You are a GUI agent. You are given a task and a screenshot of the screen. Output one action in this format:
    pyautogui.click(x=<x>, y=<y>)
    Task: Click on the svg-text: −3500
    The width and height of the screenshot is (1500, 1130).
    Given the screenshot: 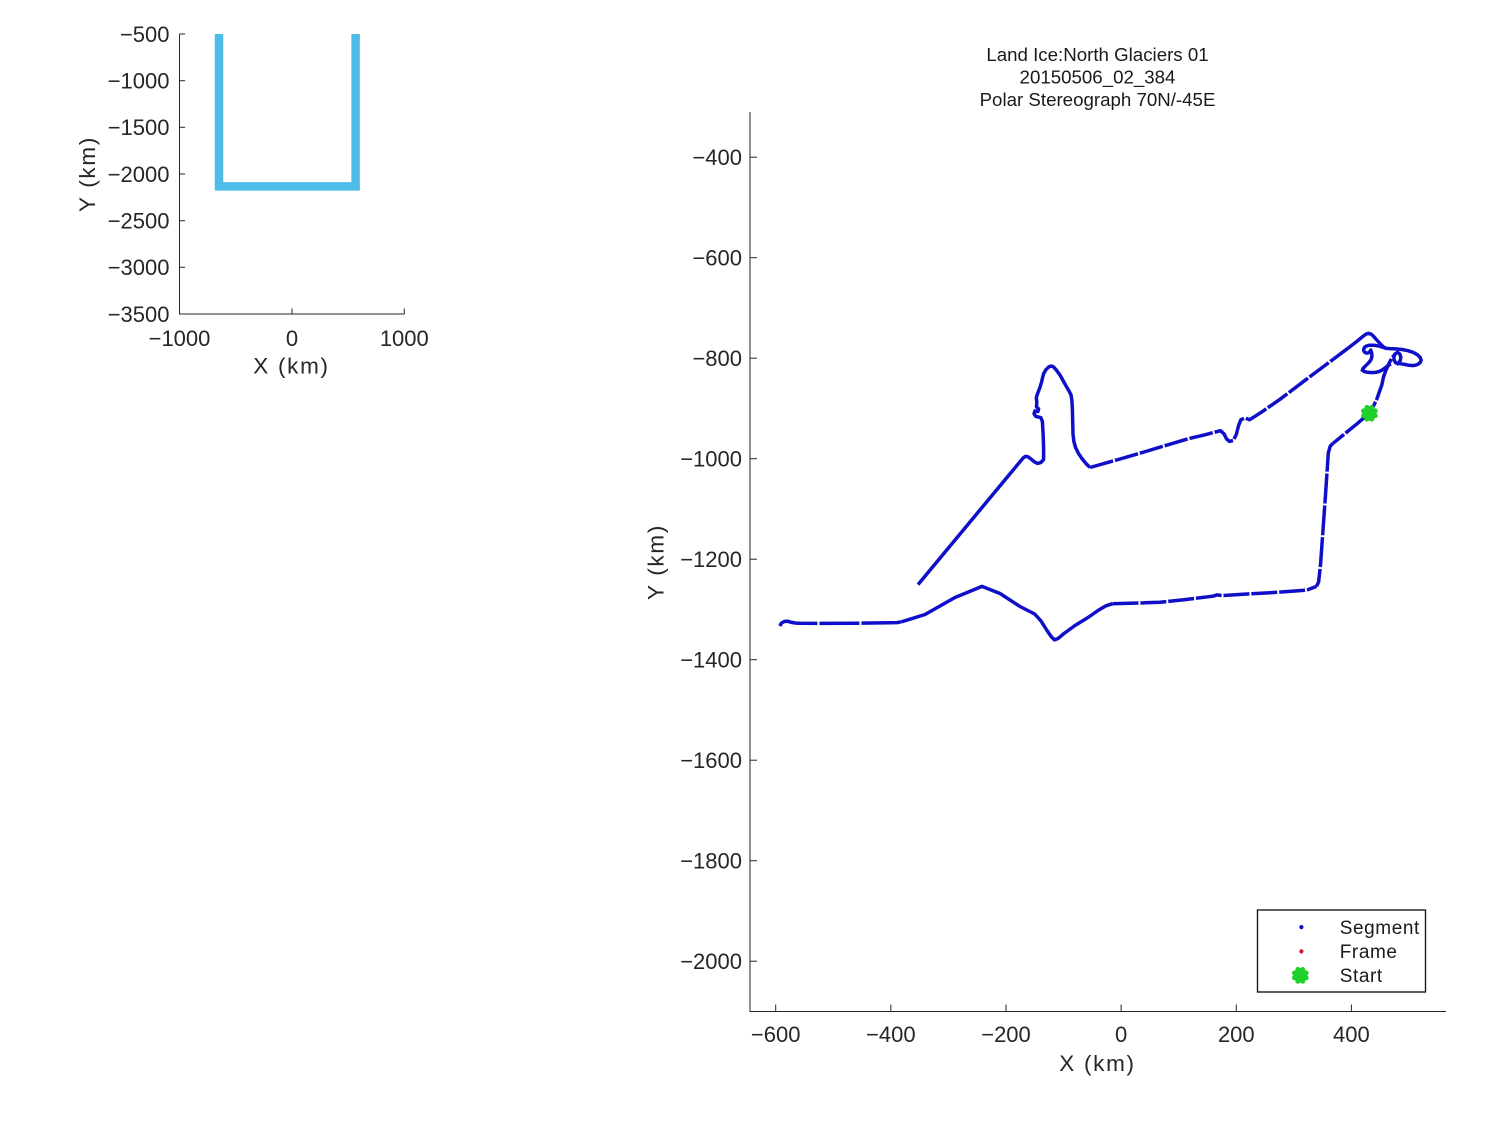 What is the action you would take?
    pyautogui.click(x=139, y=314)
    